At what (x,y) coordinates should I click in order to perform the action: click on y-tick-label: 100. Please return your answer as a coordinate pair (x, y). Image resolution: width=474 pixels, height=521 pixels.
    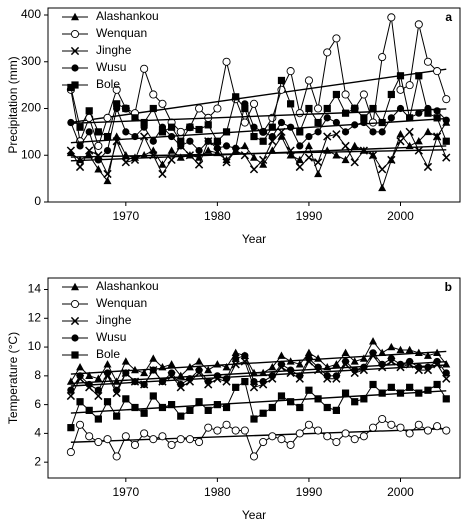
    Looking at the image, I should click on (31, 154).